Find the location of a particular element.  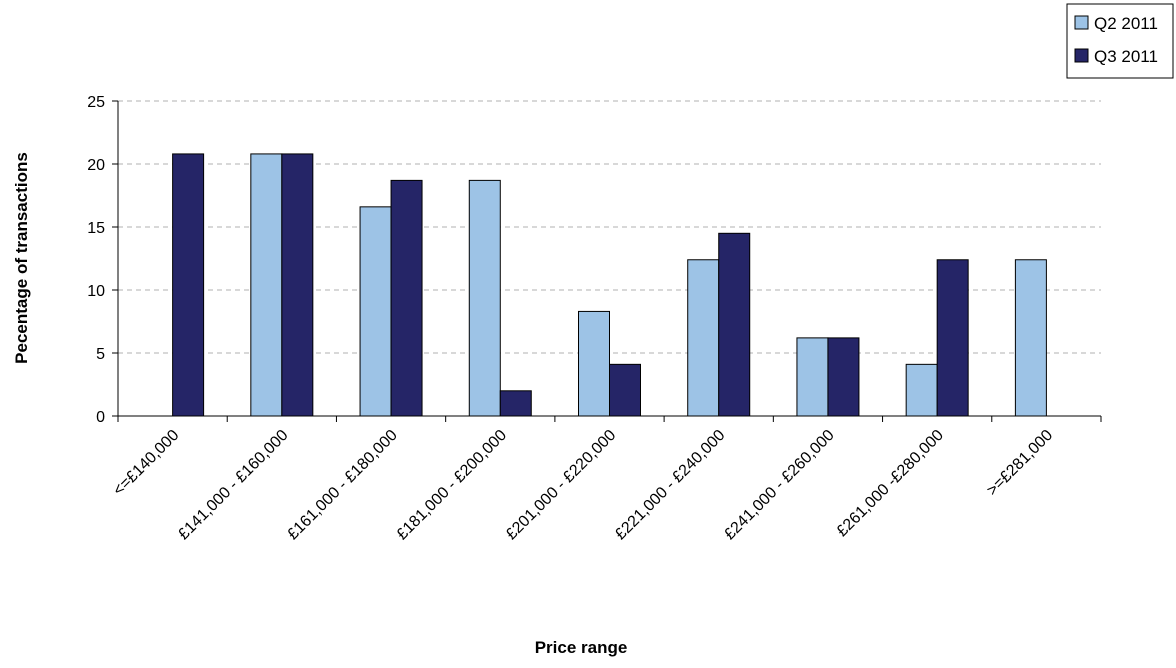

x-tick-label: £241,000 - £260,000 is located at coordinates (779, 485).